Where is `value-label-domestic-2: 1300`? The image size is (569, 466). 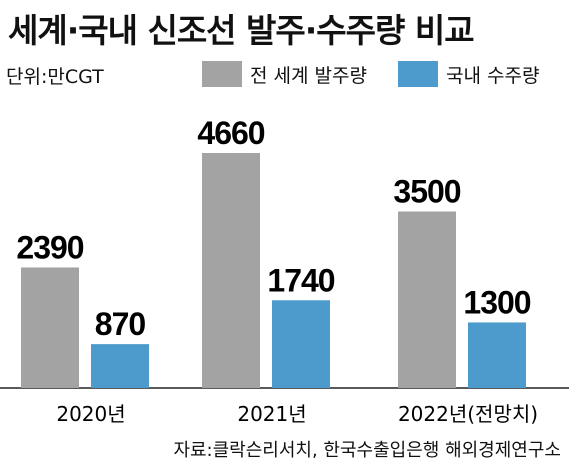
value-label-domestic-2: 1300 is located at coordinates (496, 302).